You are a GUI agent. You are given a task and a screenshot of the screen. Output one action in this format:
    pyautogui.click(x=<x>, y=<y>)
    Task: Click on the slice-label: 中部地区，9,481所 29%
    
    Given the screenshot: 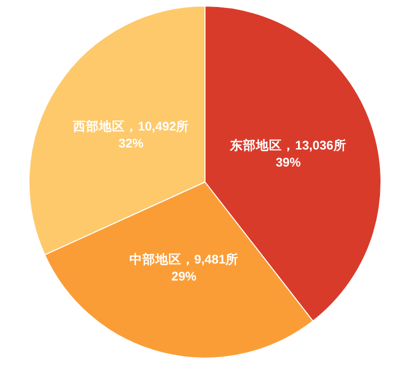 What is the action you would take?
    pyautogui.click(x=184, y=267)
    